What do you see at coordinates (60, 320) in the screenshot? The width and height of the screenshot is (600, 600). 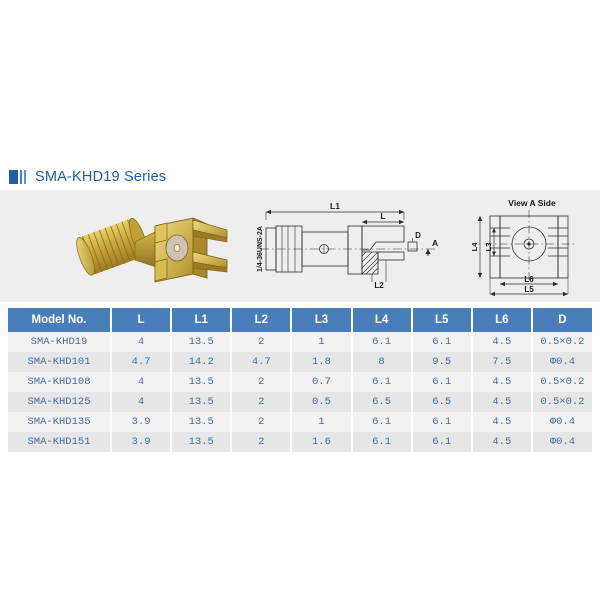 I see `column-header-model: Model No.` at bounding box center [60, 320].